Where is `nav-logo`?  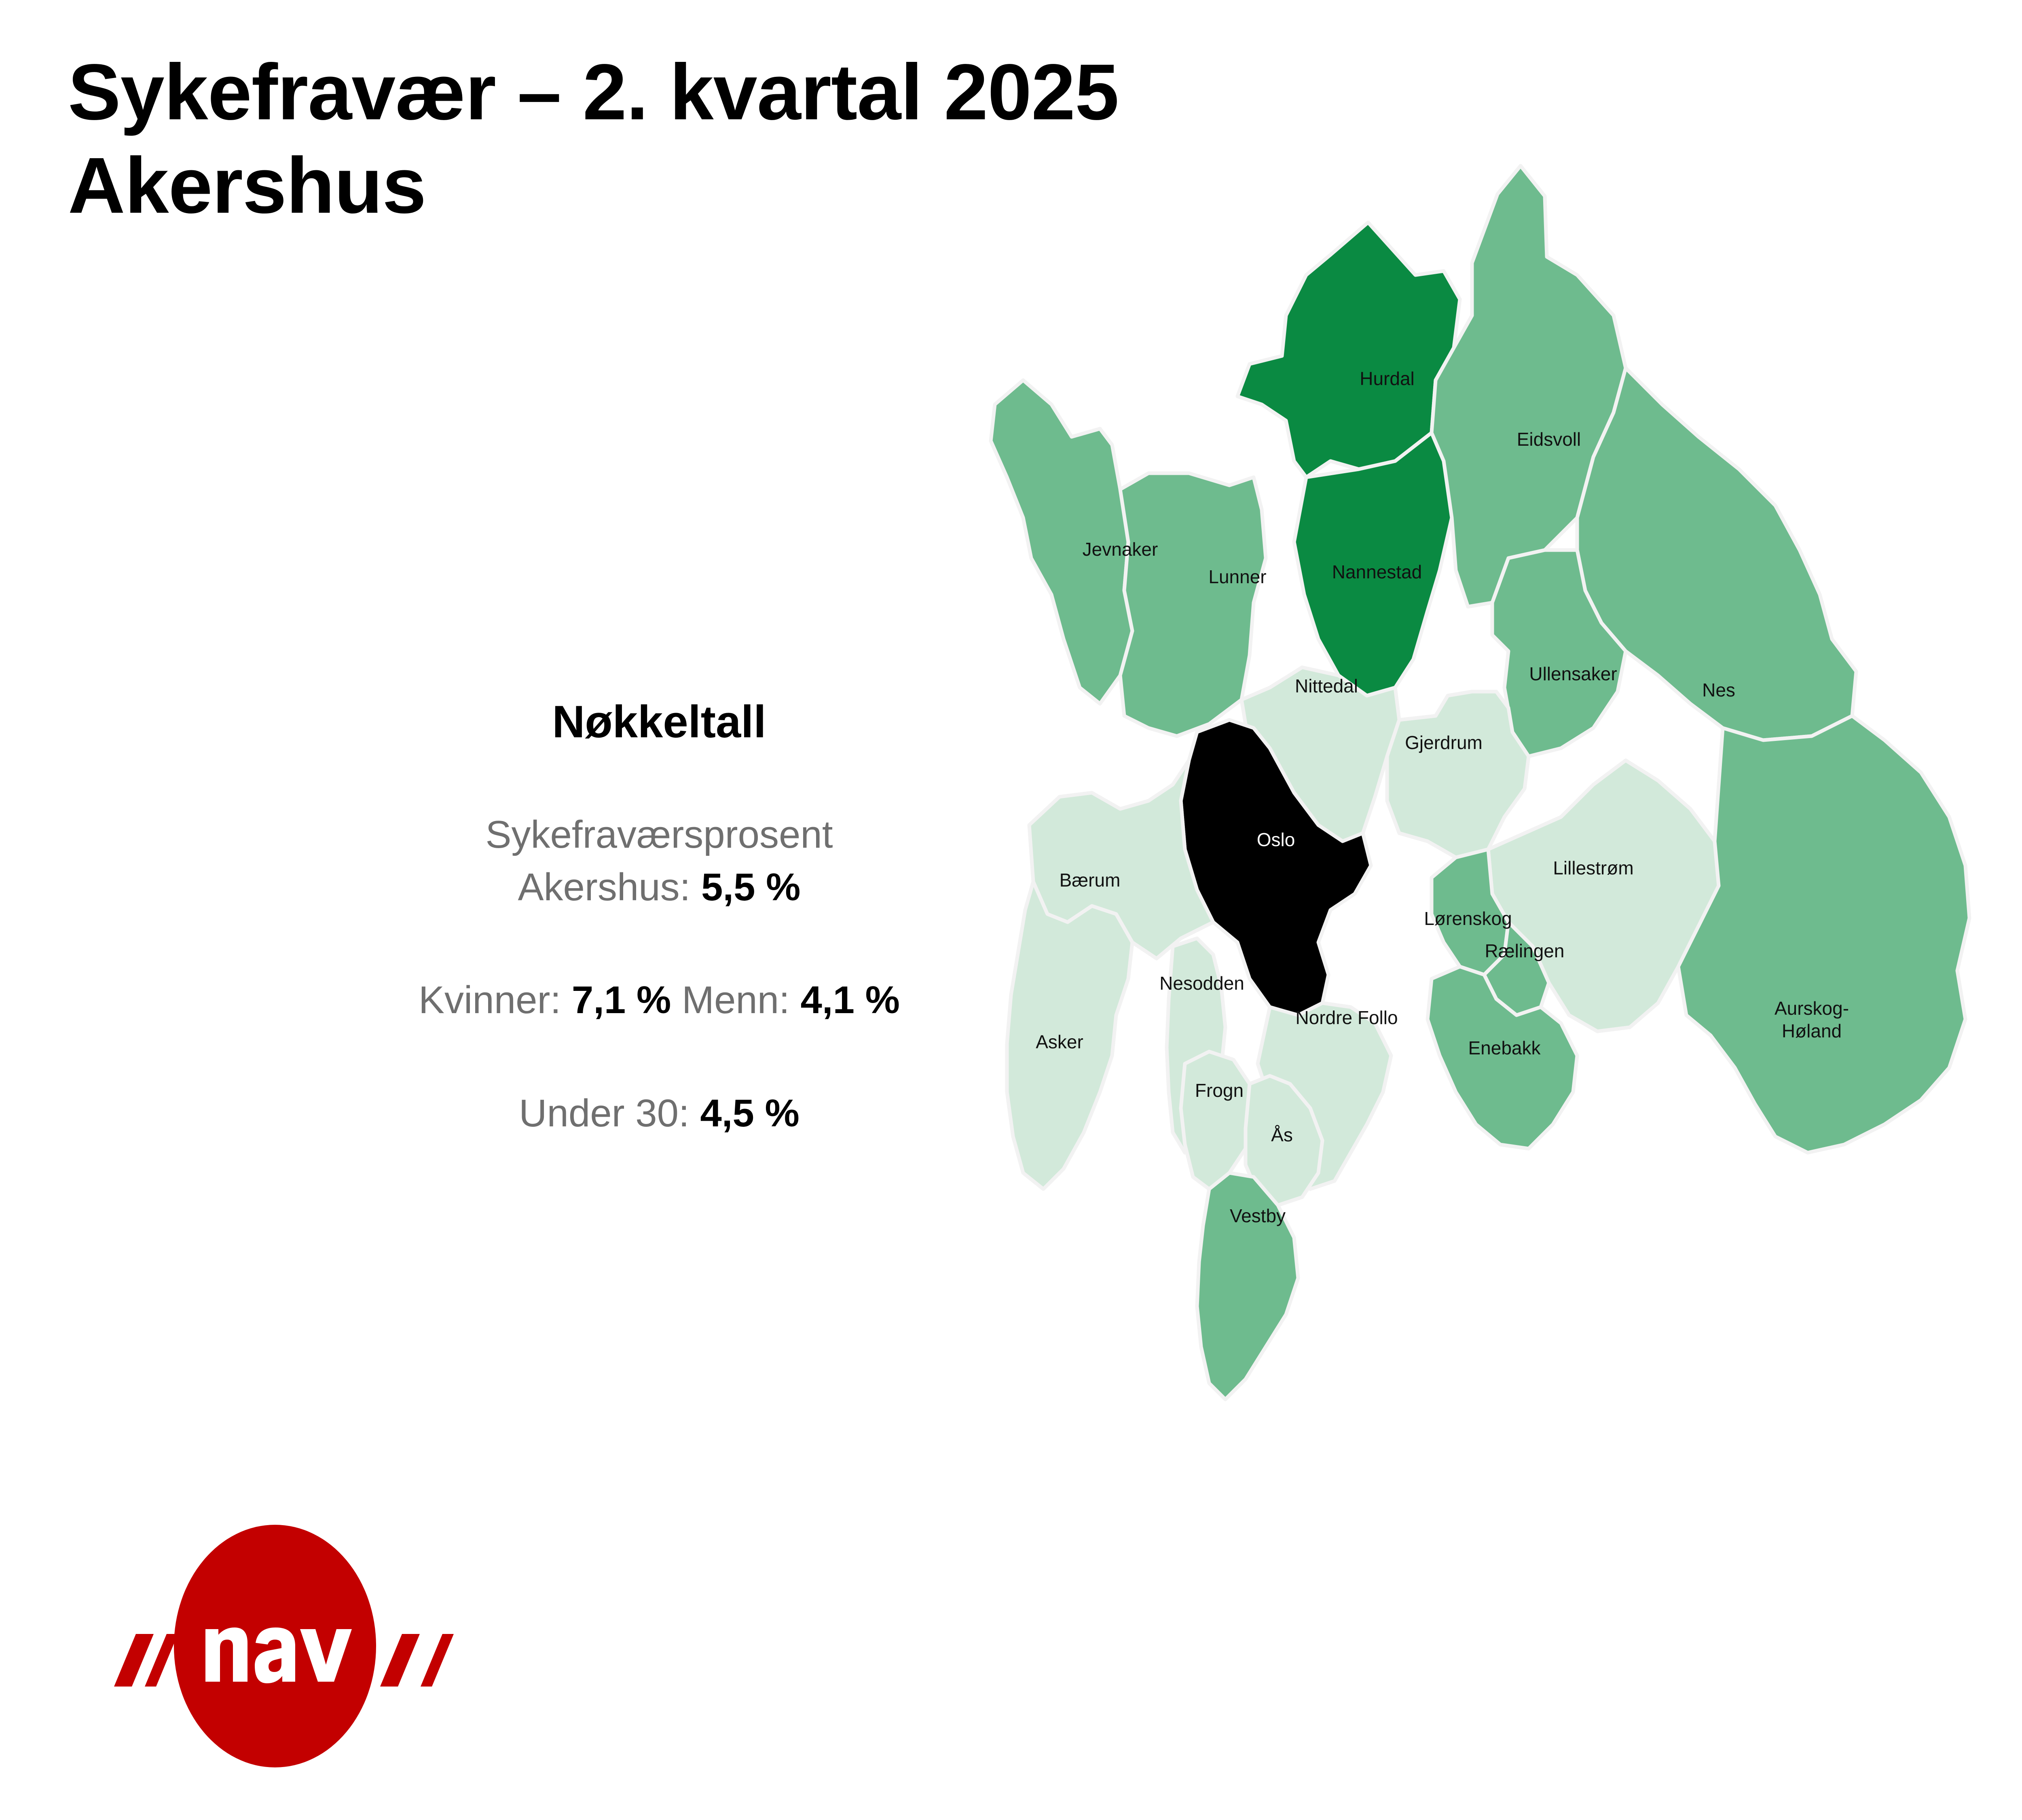 nav-logo is located at coordinates (309, 1646).